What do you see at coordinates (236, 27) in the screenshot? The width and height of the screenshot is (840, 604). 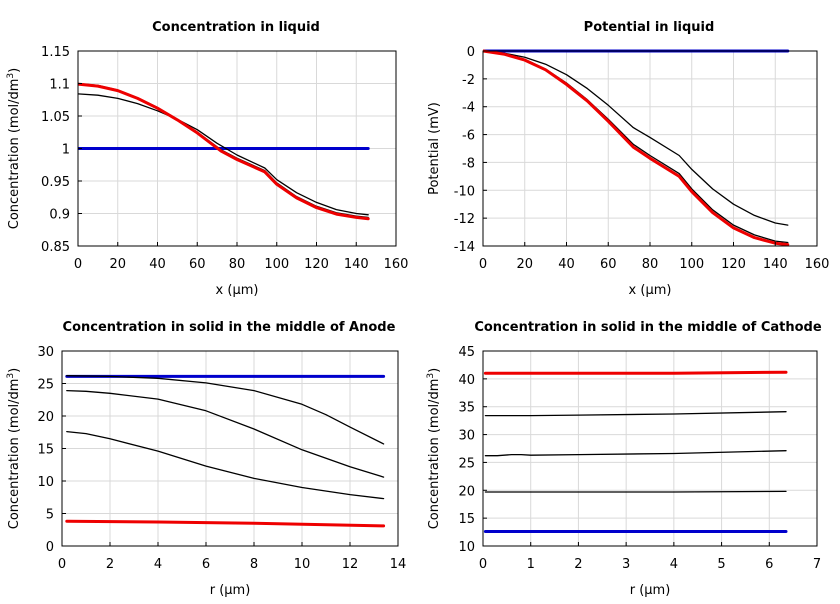 I see `chart-title: Concentration in liquid` at bounding box center [236, 27].